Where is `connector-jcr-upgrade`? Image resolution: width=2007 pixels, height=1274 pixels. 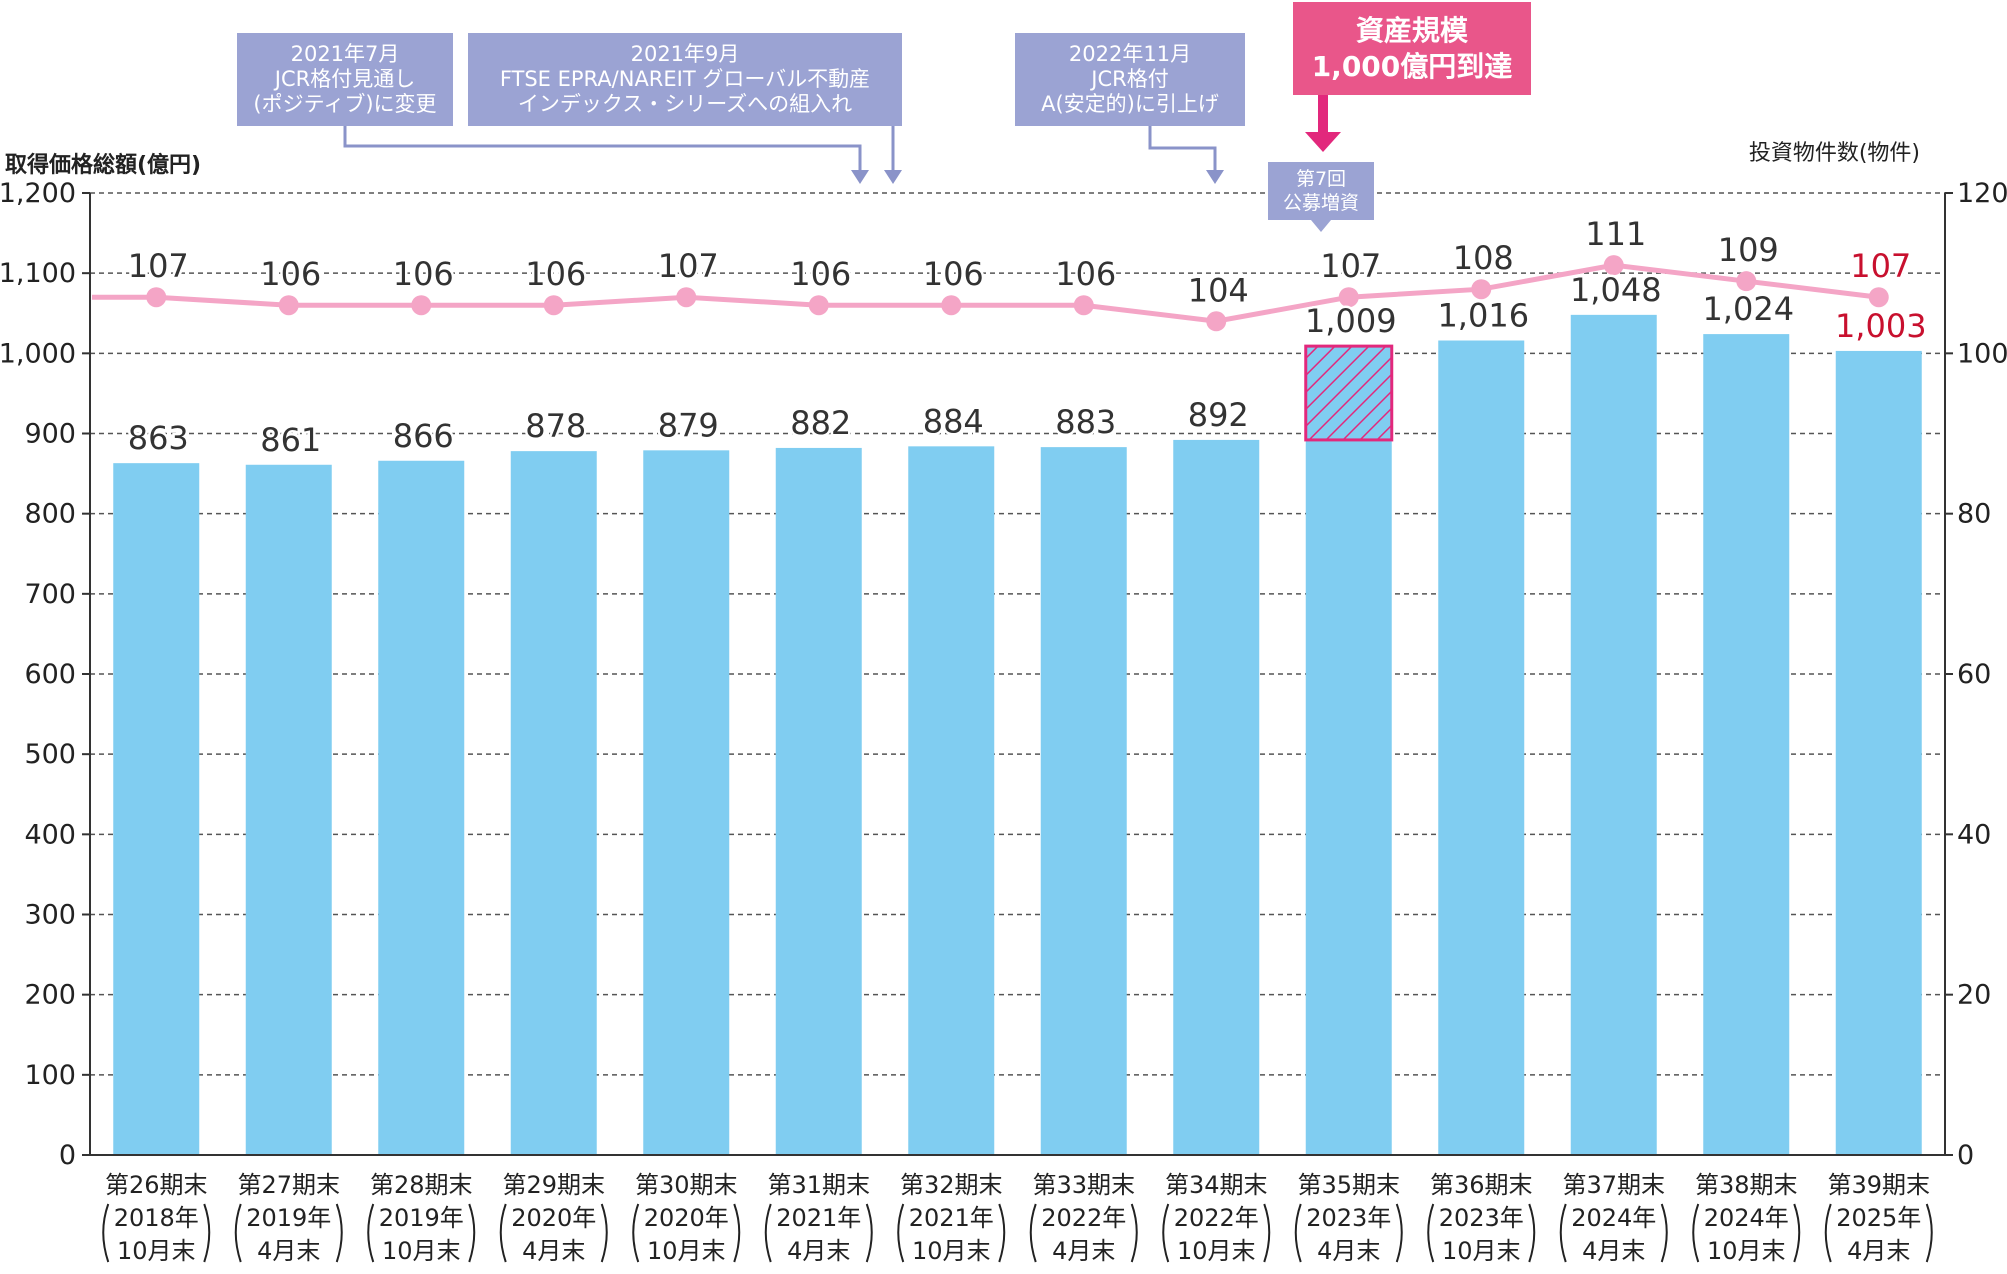
connector-jcr-upgrade is located at coordinates (1182, 149).